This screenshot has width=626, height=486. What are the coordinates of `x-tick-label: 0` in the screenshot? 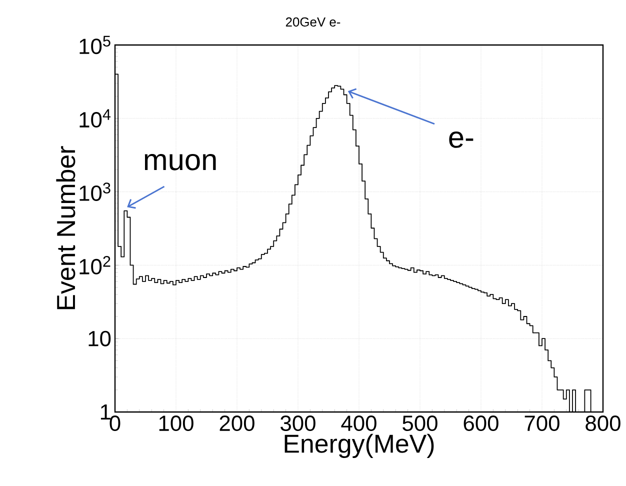 It's located at (115, 424).